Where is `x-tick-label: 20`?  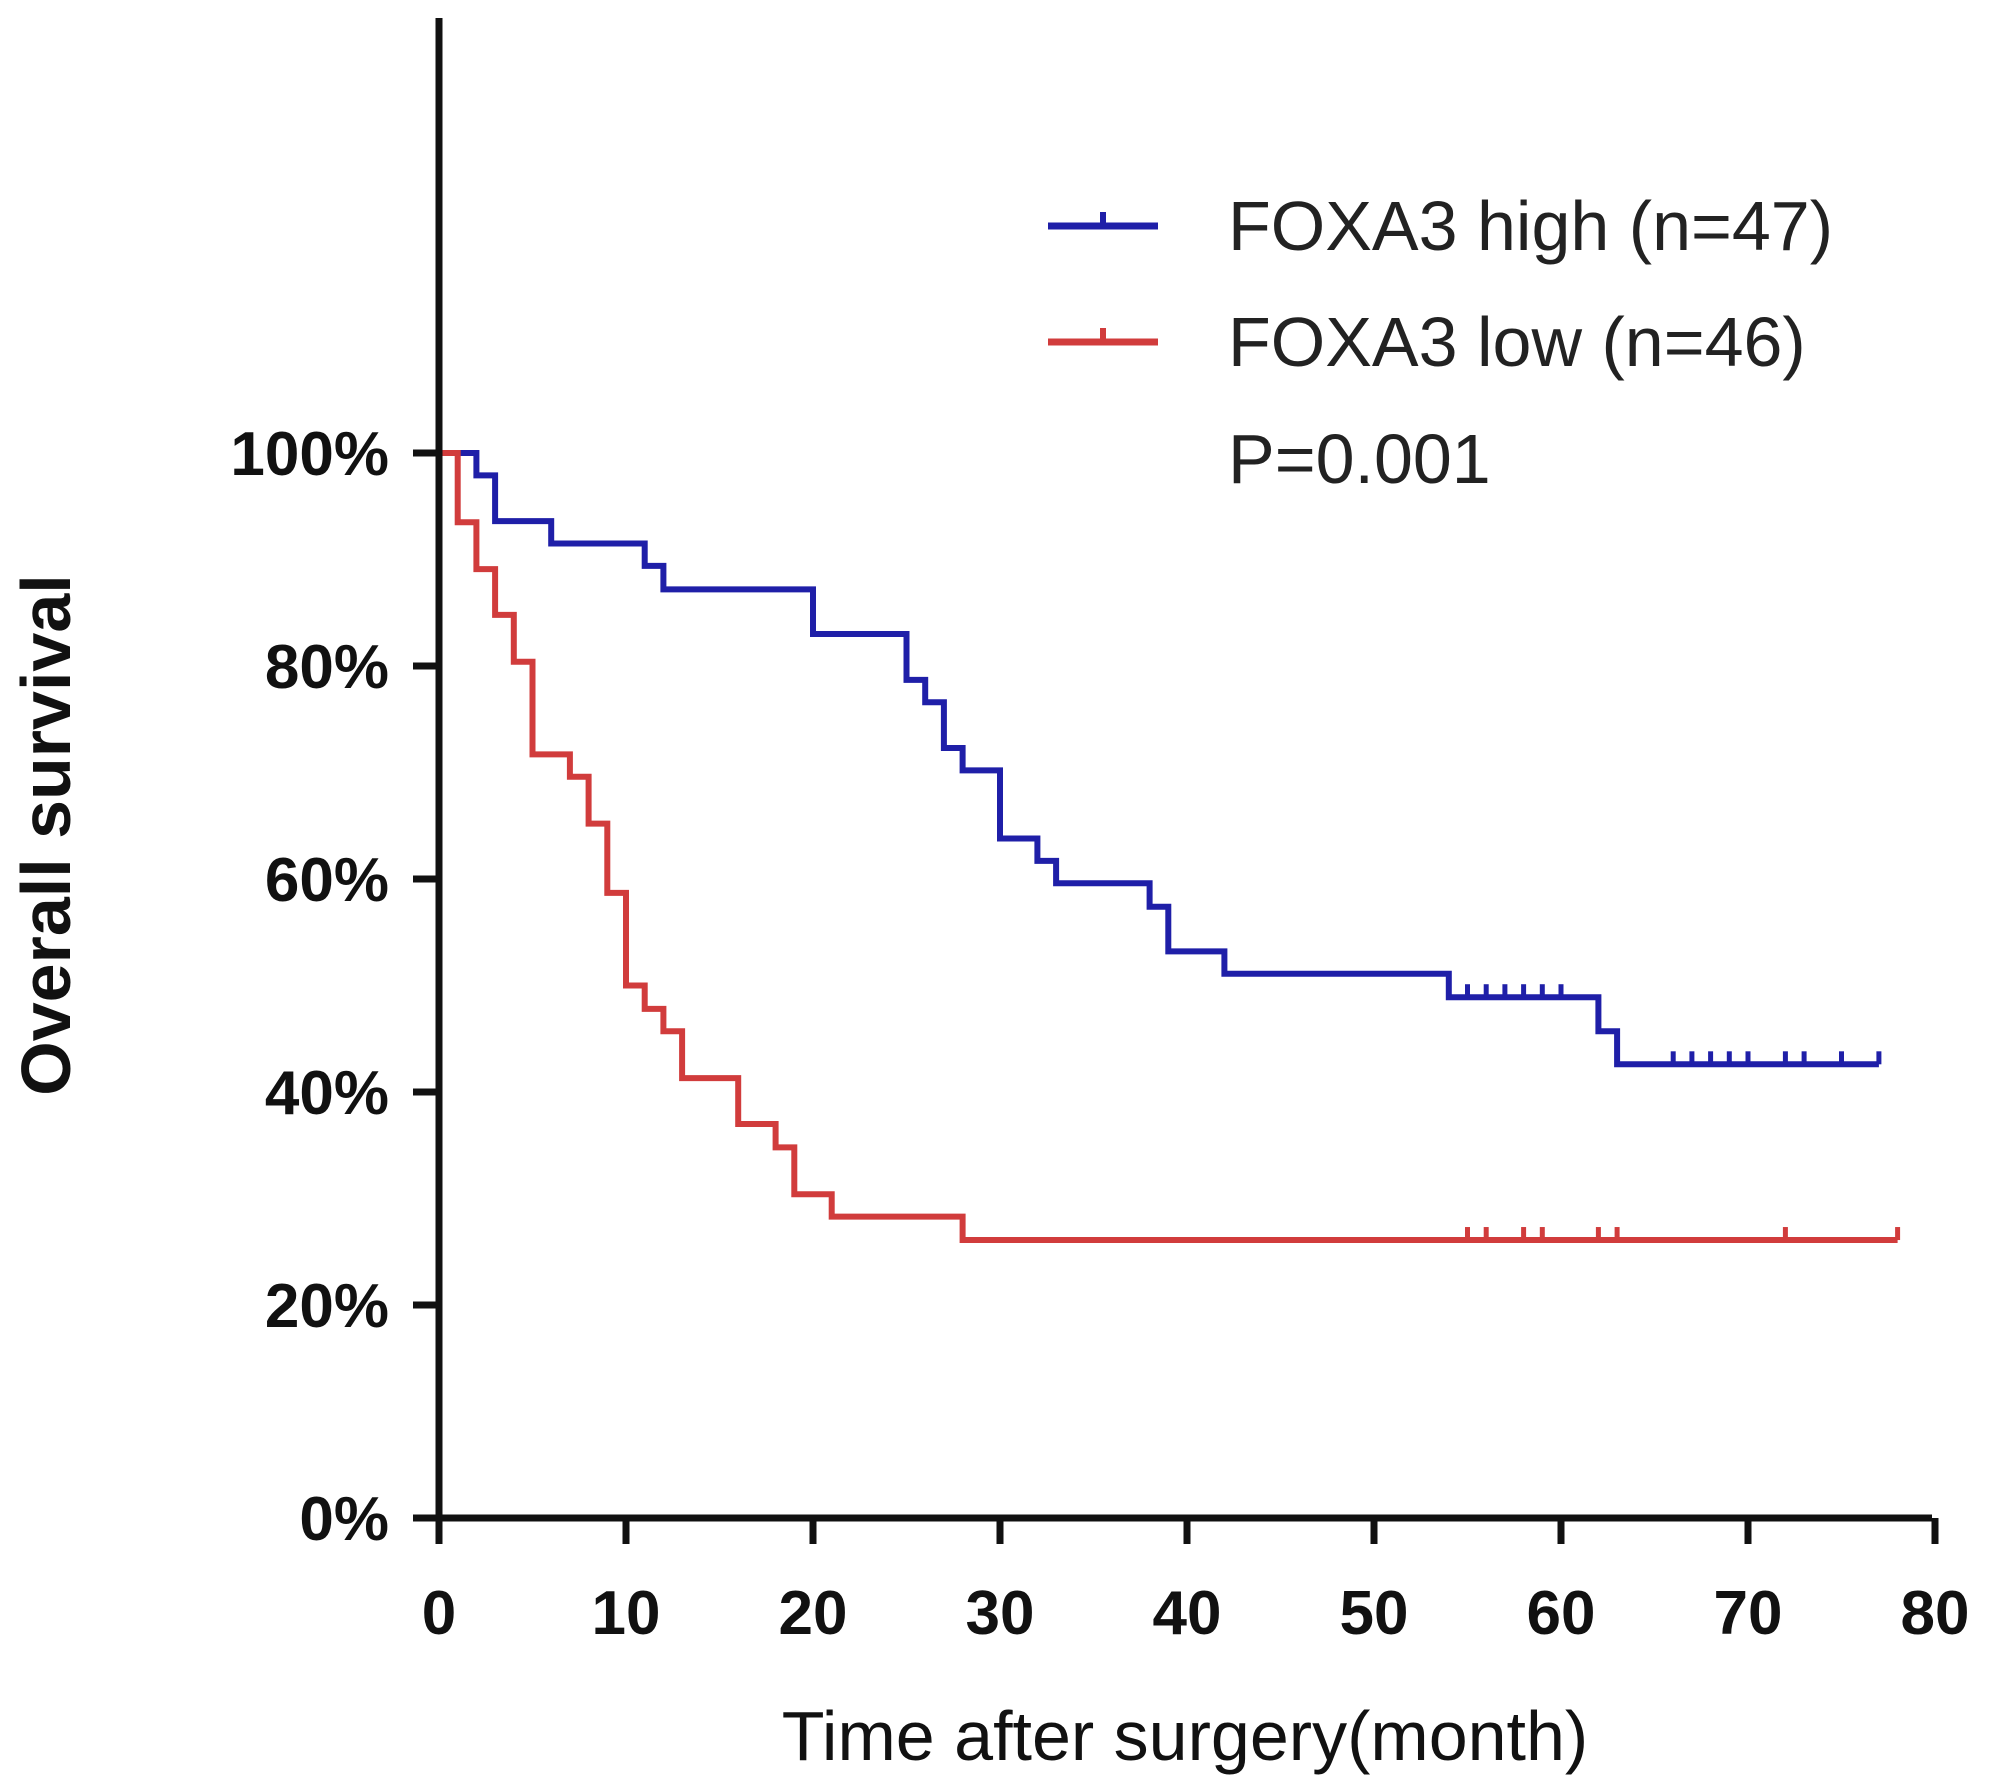 x-tick-label: 20 is located at coordinates (813, 1613).